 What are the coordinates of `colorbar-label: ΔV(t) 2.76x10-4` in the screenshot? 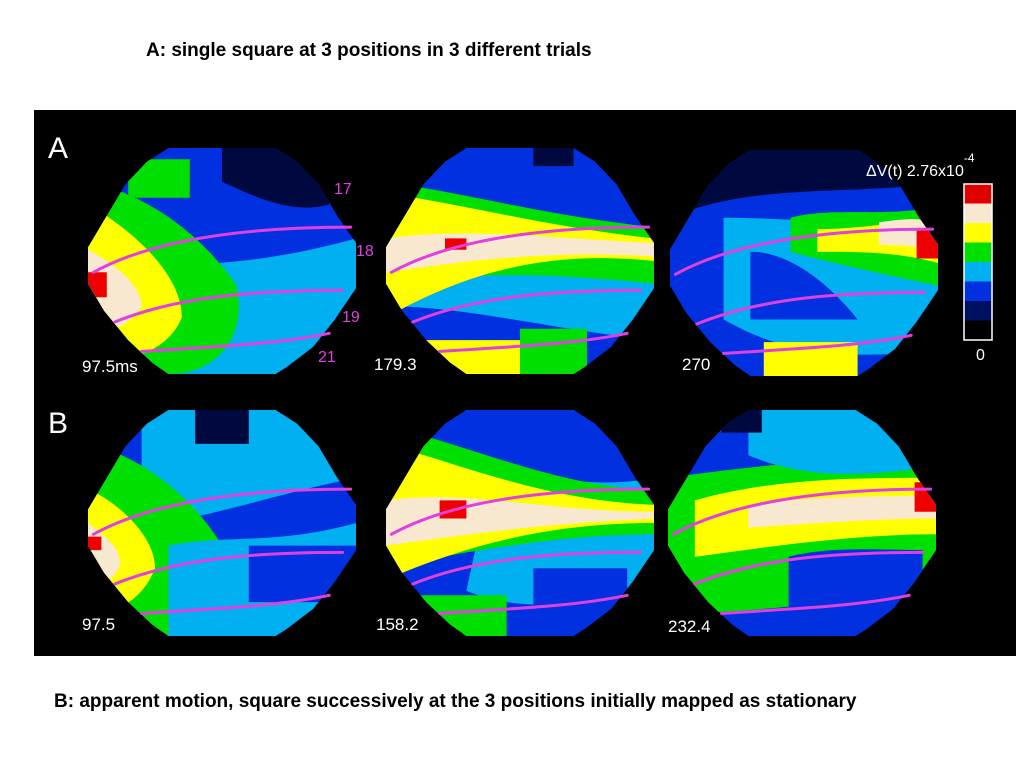 It's located at (920, 165).